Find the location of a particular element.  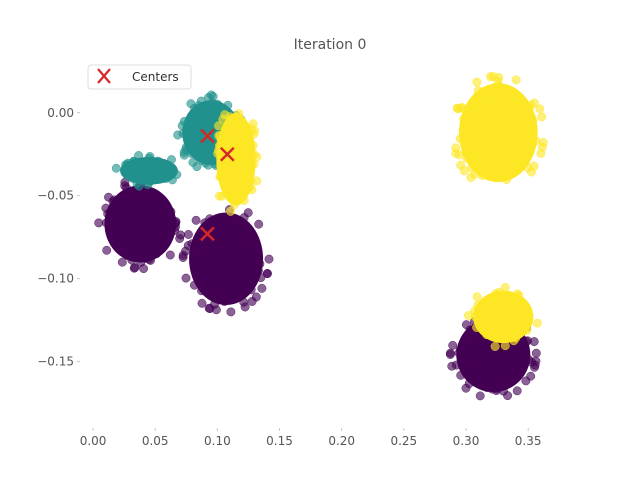

x-tick-label: 0.20 is located at coordinates (341, 441).